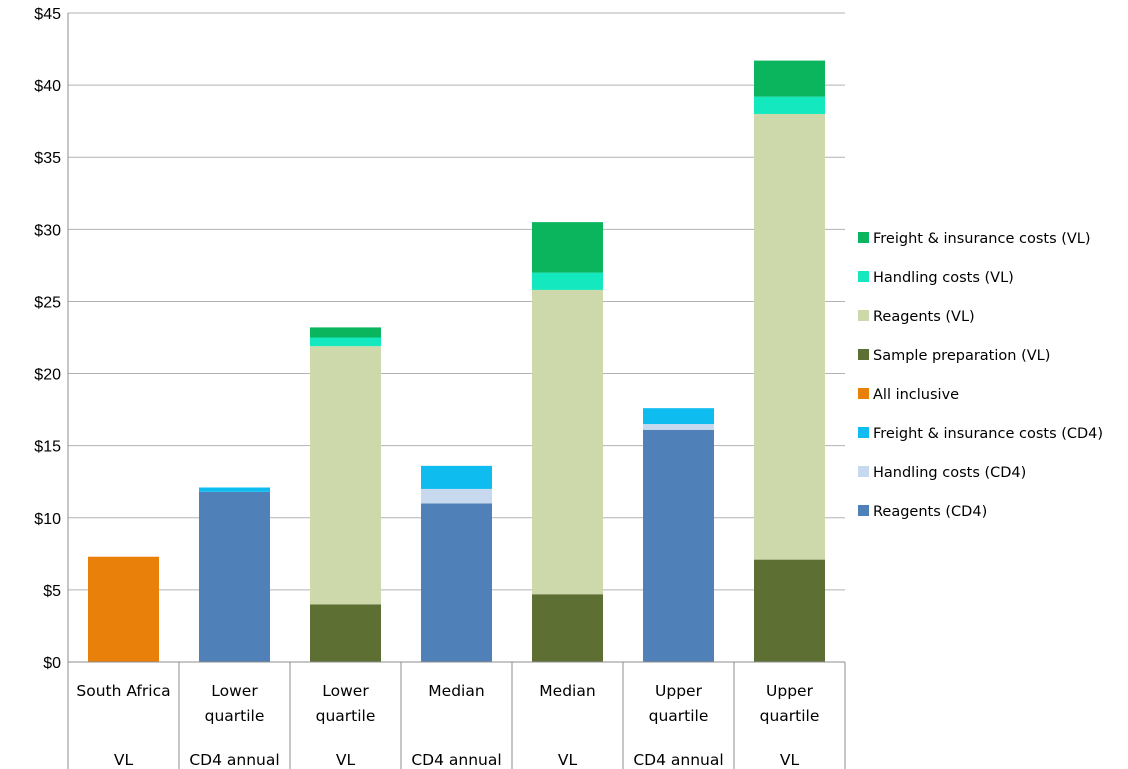  I want to click on legend-label: Handling costs (CD4), so click(949, 473).